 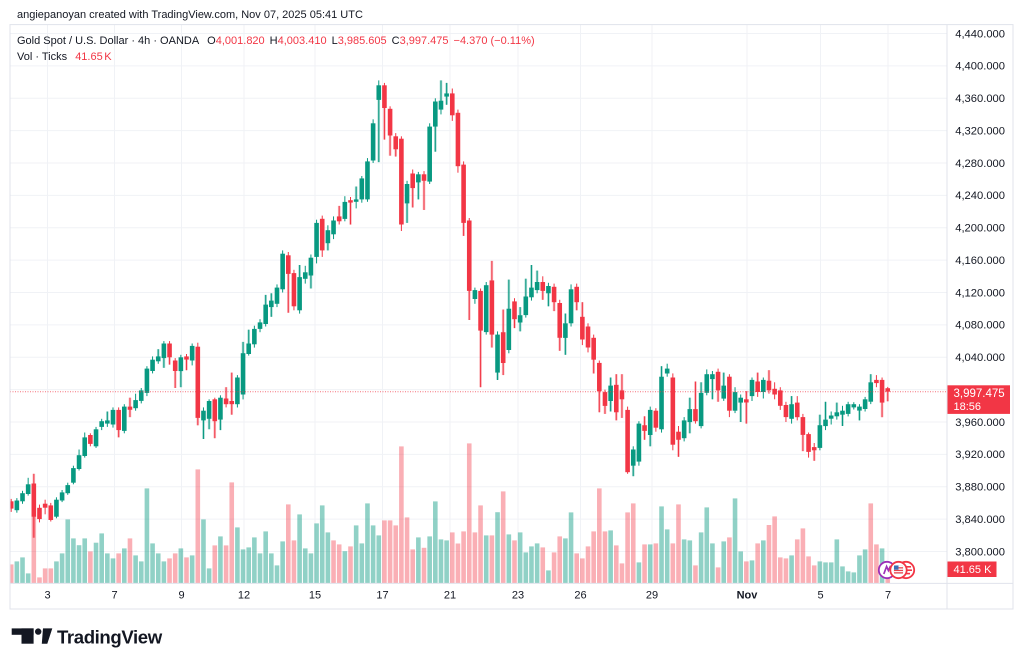 I want to click on svg-text: TradingView, so click(x=110, y=637).